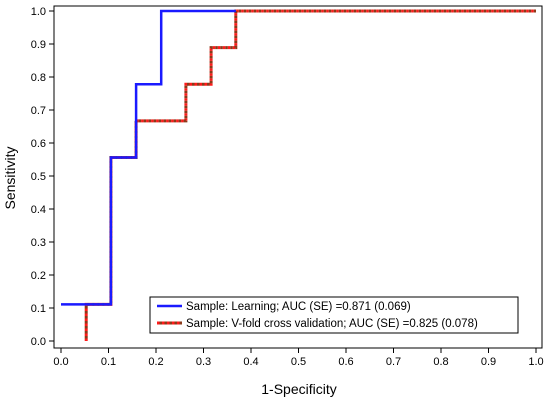  Describe the element at coordinates (38, 243) in the screenshot. I see `y-tick-label: 0.3` at that location.